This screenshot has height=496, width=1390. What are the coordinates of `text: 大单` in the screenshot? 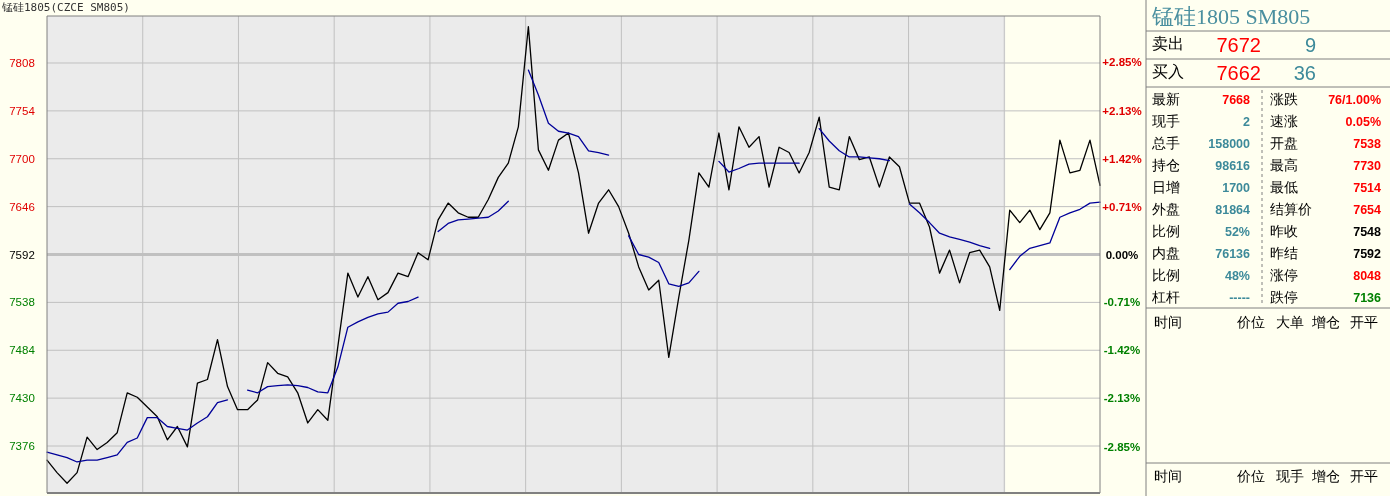 It's located at (1290, 322).